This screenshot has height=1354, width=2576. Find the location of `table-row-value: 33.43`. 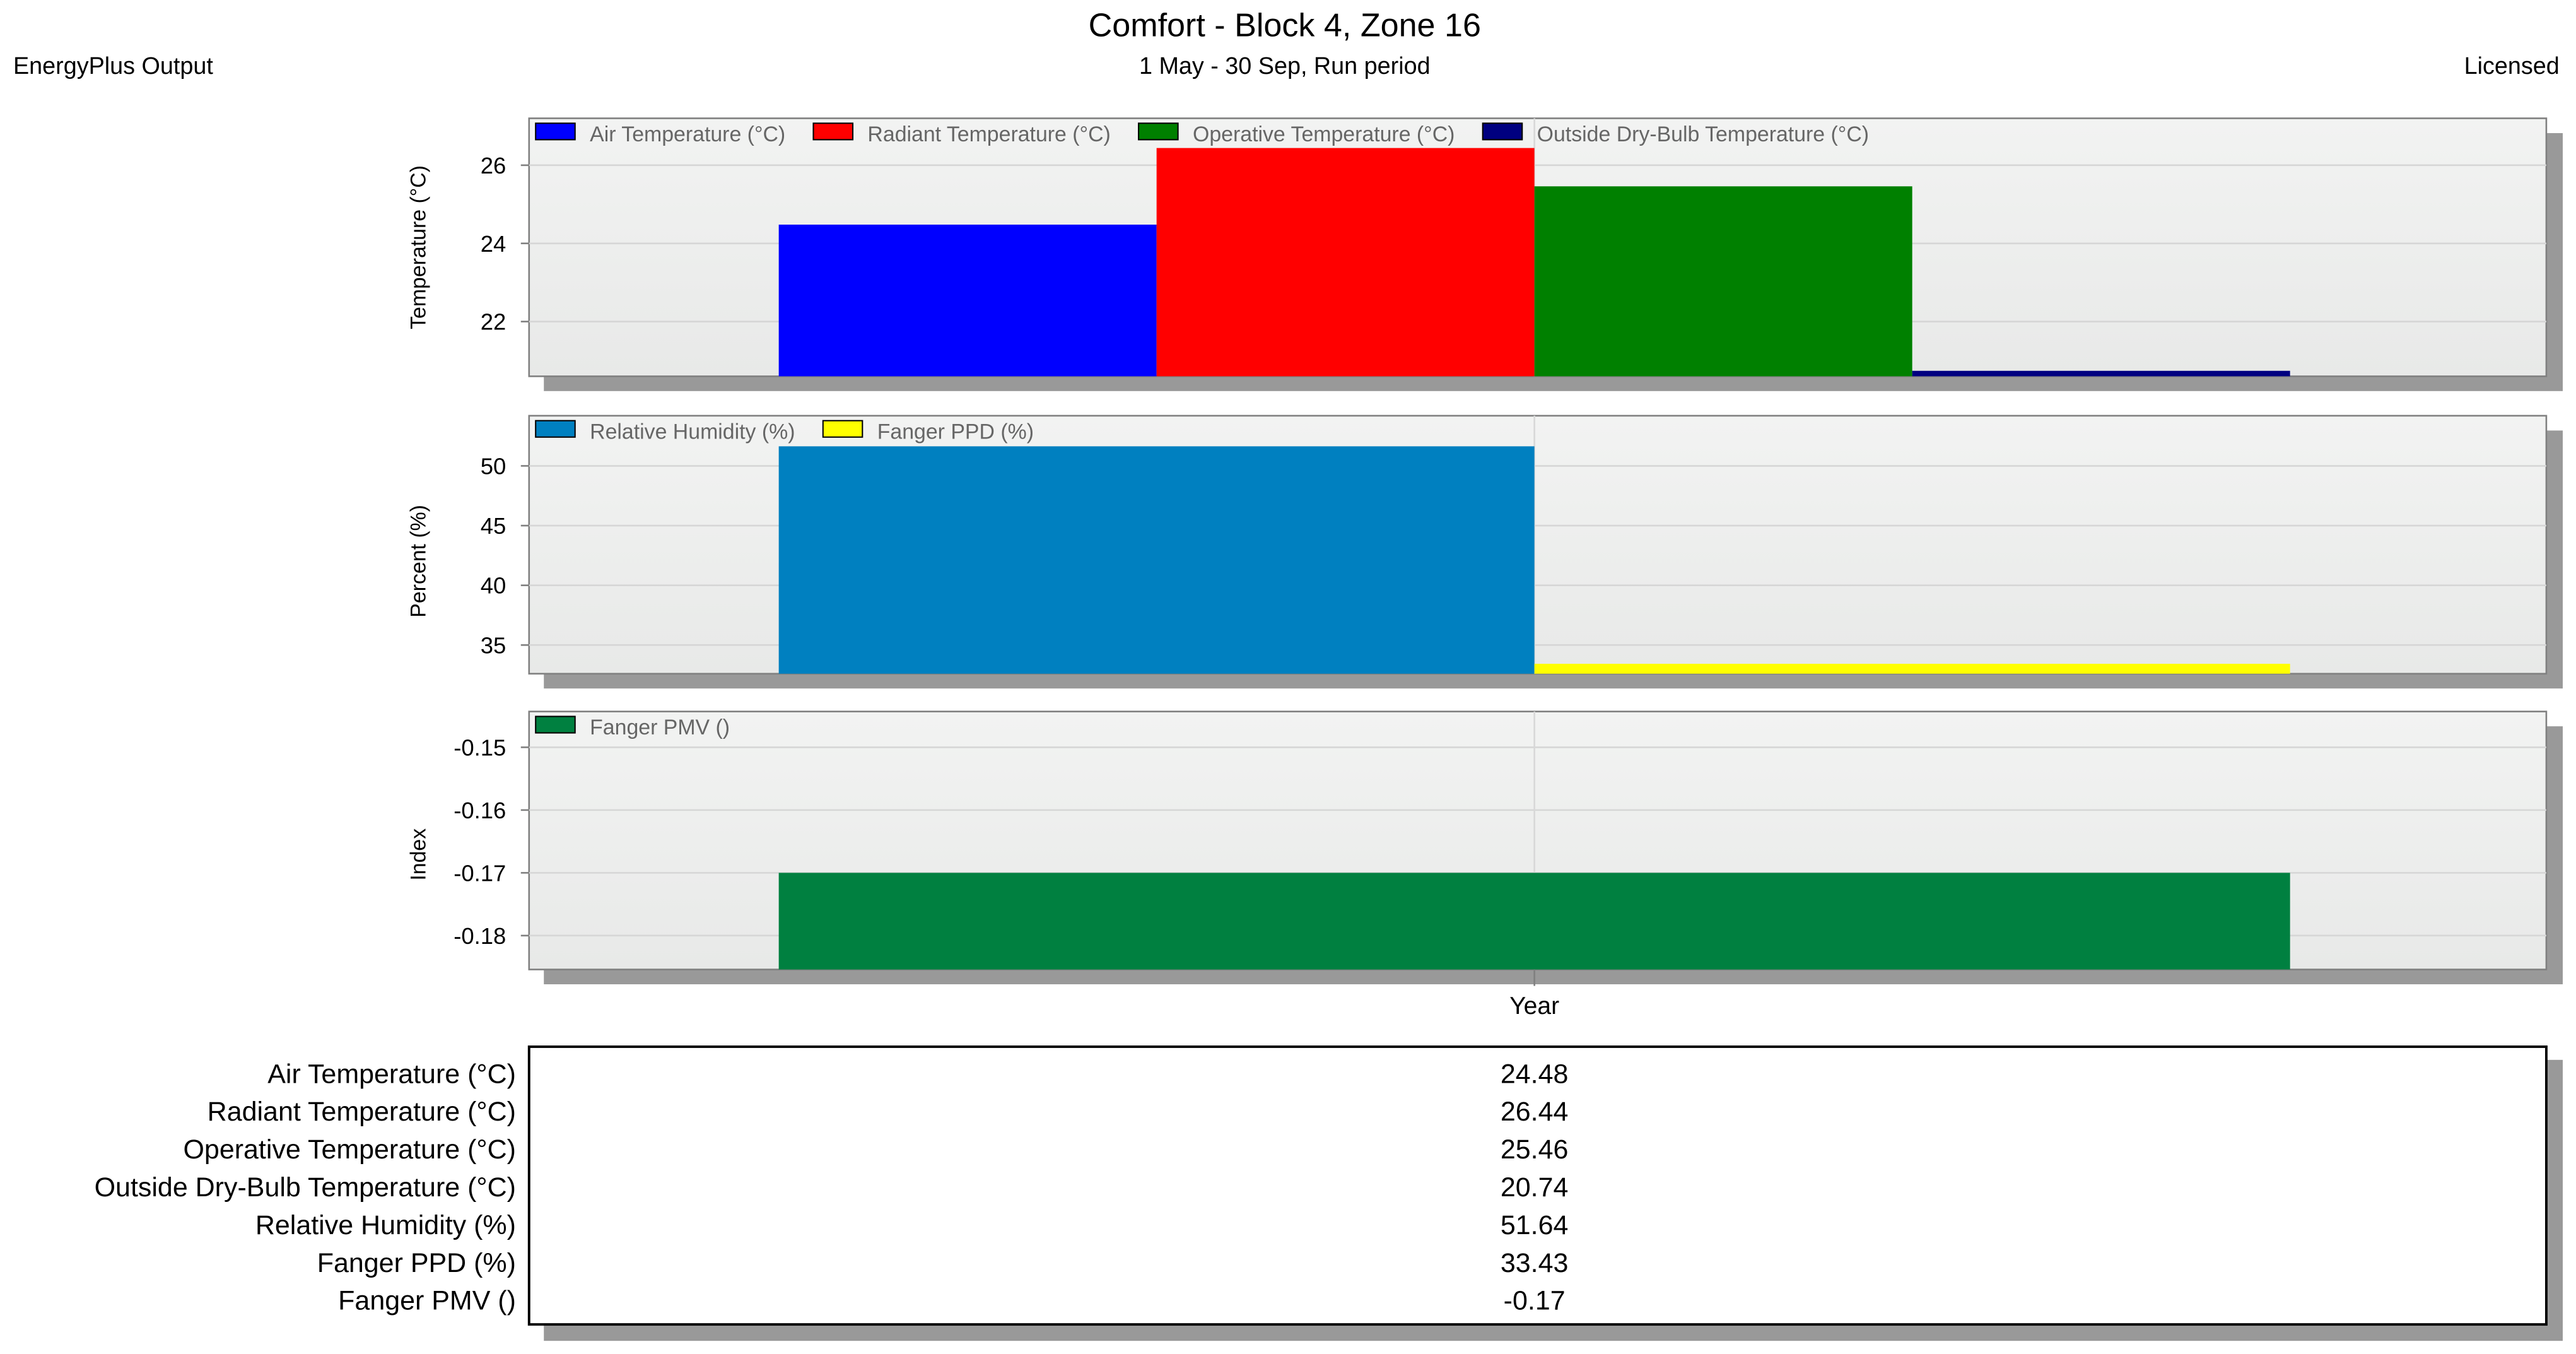

table-row-value: 33.43 is located at coordinates (1535, 1263).